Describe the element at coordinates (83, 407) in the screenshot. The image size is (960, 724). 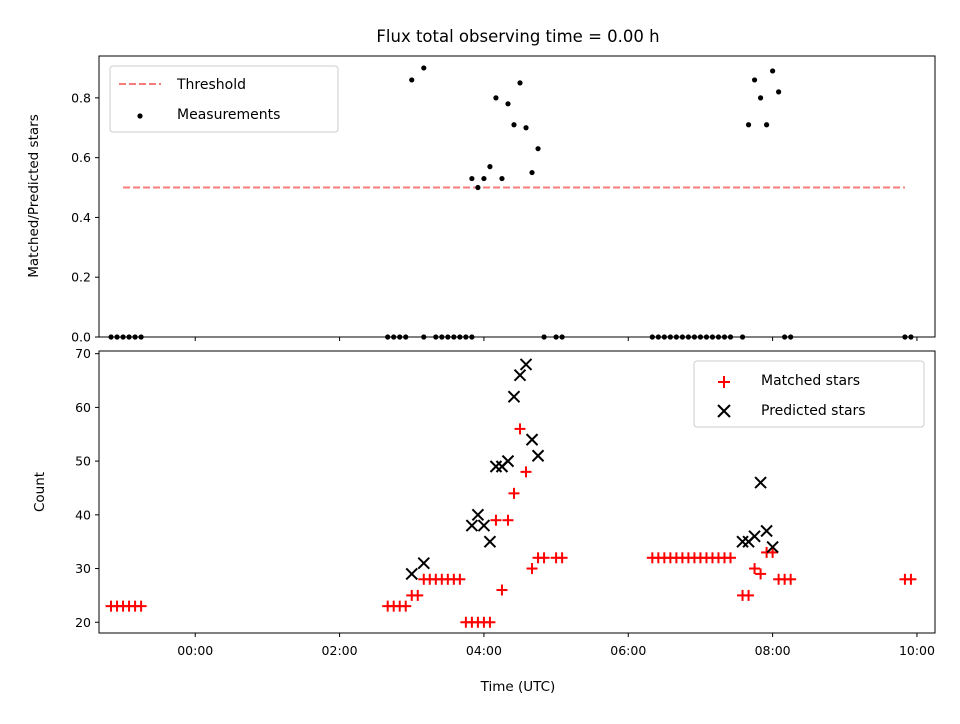
I see `bottom-y-tick-label: 60` at that location.